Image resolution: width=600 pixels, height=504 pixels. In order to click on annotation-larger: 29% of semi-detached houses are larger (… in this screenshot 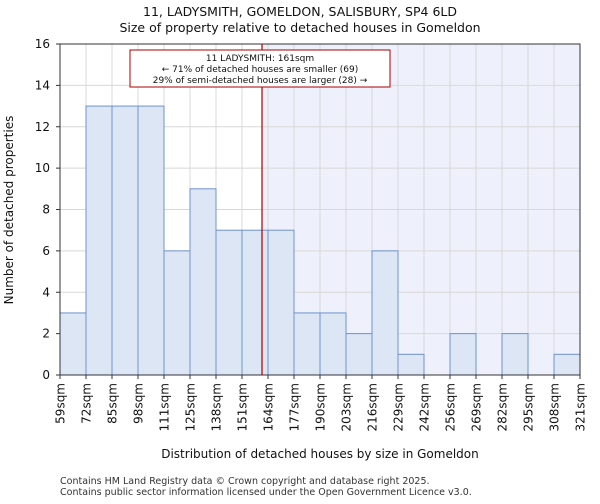, I will do `click(260, 81)`.